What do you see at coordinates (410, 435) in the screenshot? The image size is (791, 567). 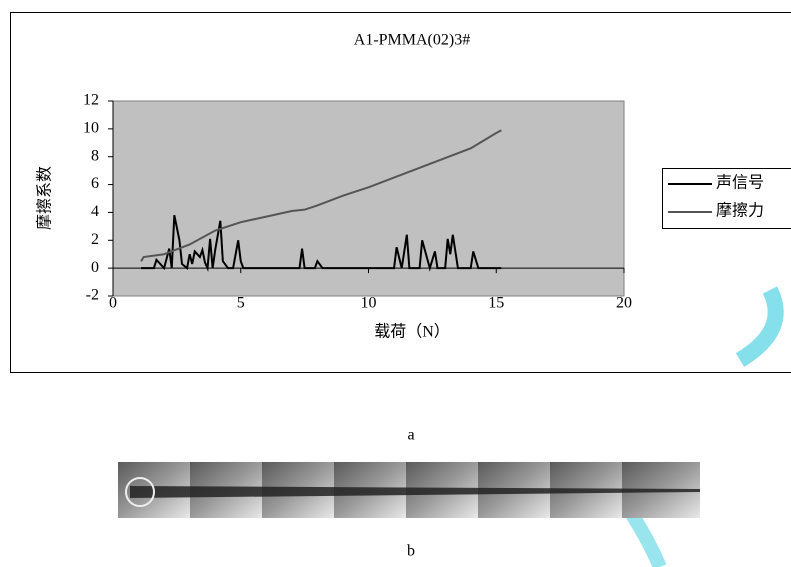 I see `caption: a` at bounding box center [410, 435].